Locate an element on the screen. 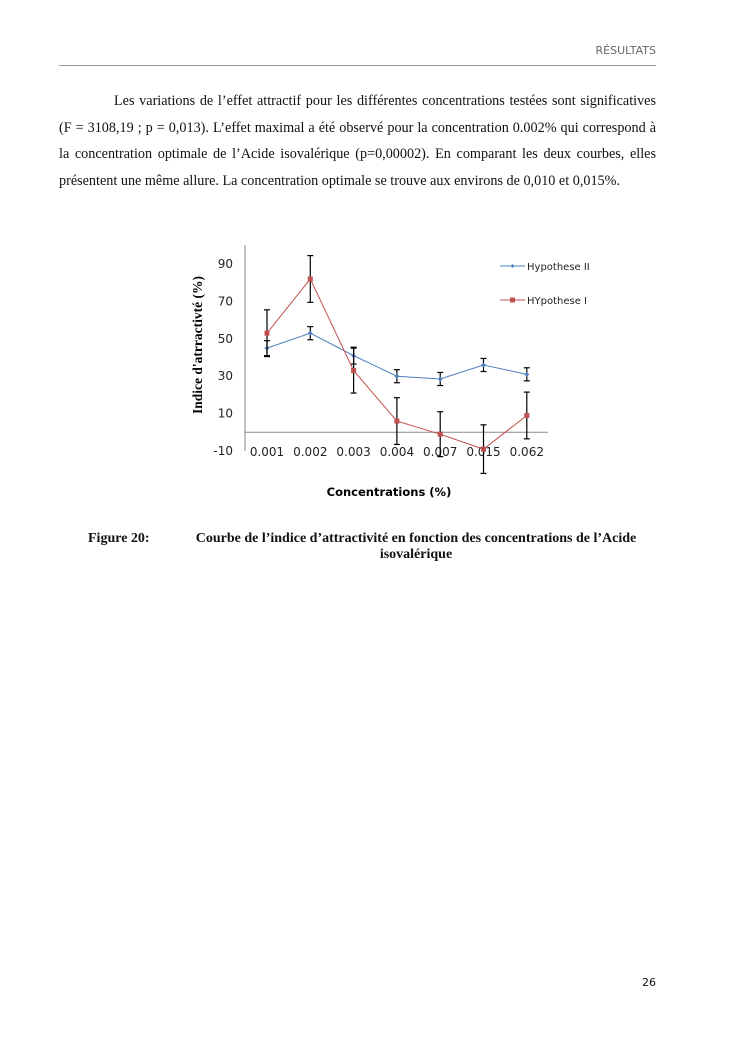 This screenshot has width=745, height=1053. header-rule is located at coordinates (357, 65).